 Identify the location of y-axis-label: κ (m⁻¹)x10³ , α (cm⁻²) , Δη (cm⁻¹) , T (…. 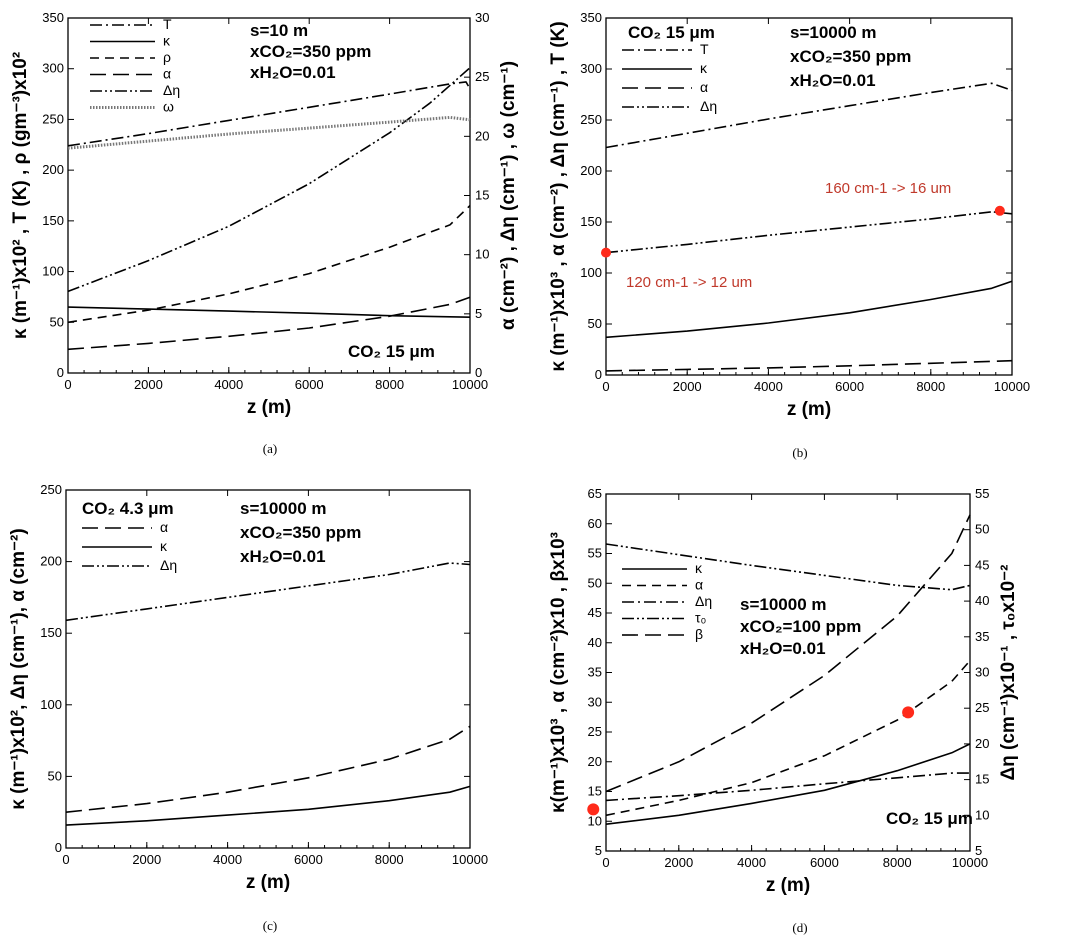
(558, 196).